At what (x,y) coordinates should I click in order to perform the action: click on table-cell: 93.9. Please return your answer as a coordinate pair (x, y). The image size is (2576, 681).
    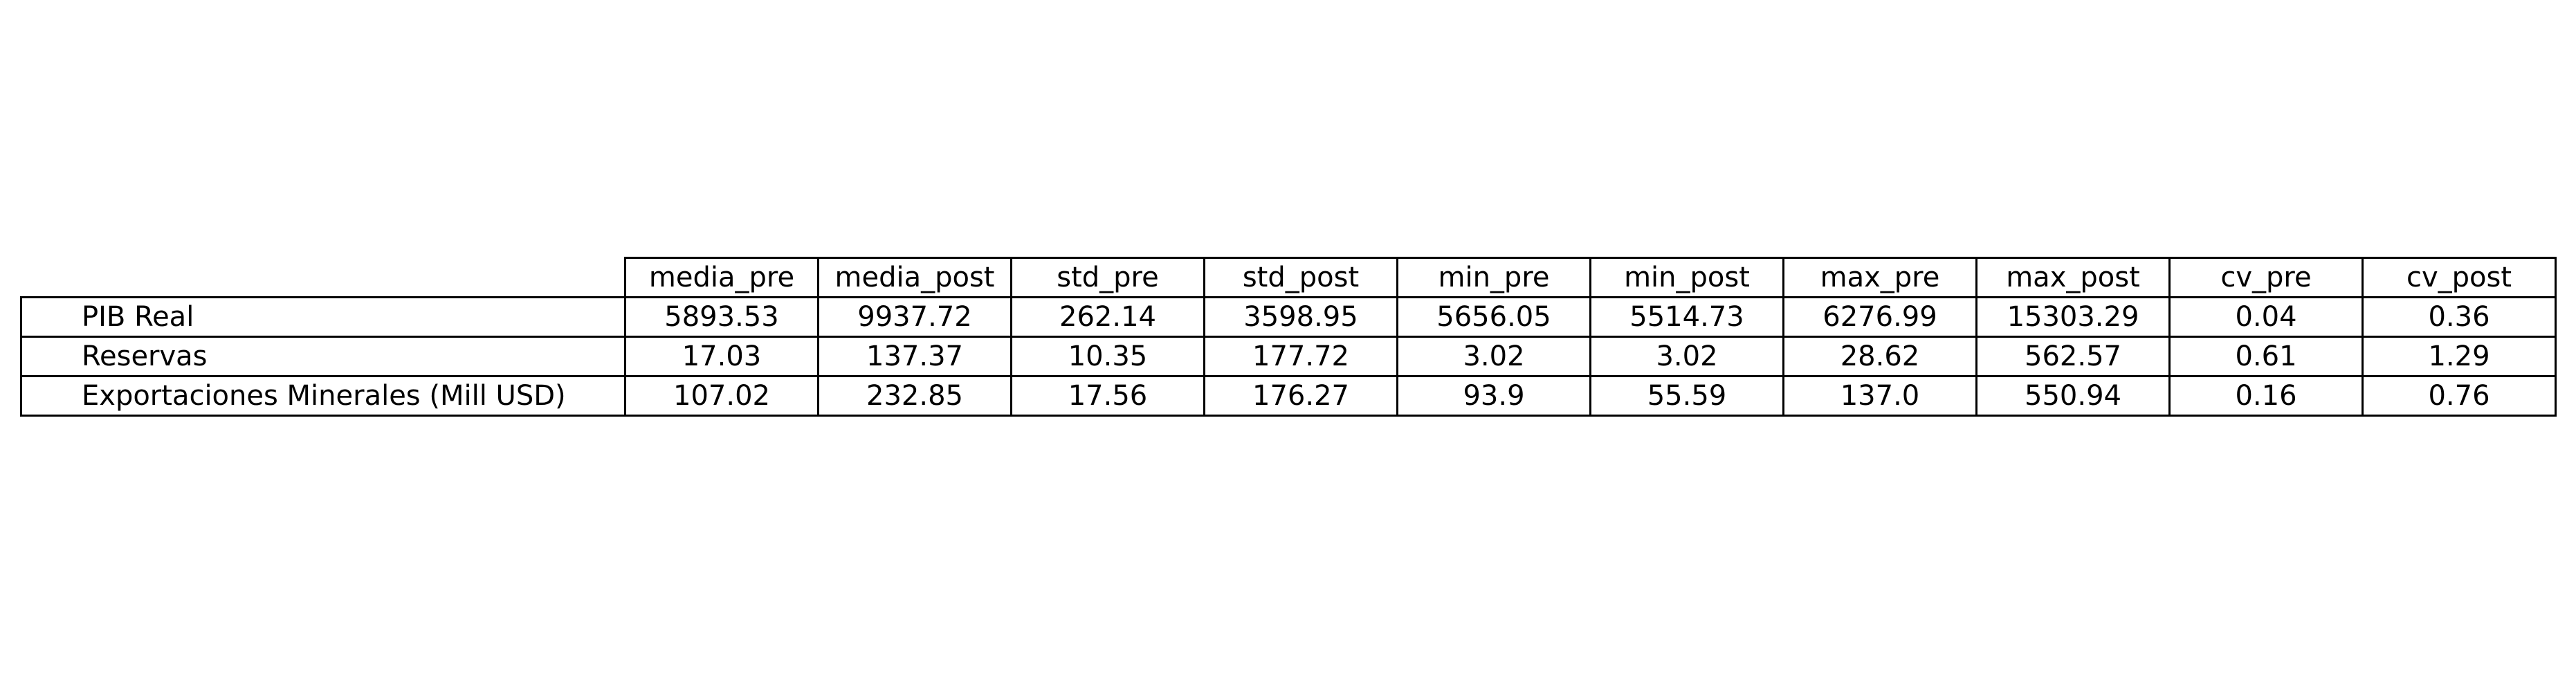
    Looking at the image, I should click on (1494, 396).